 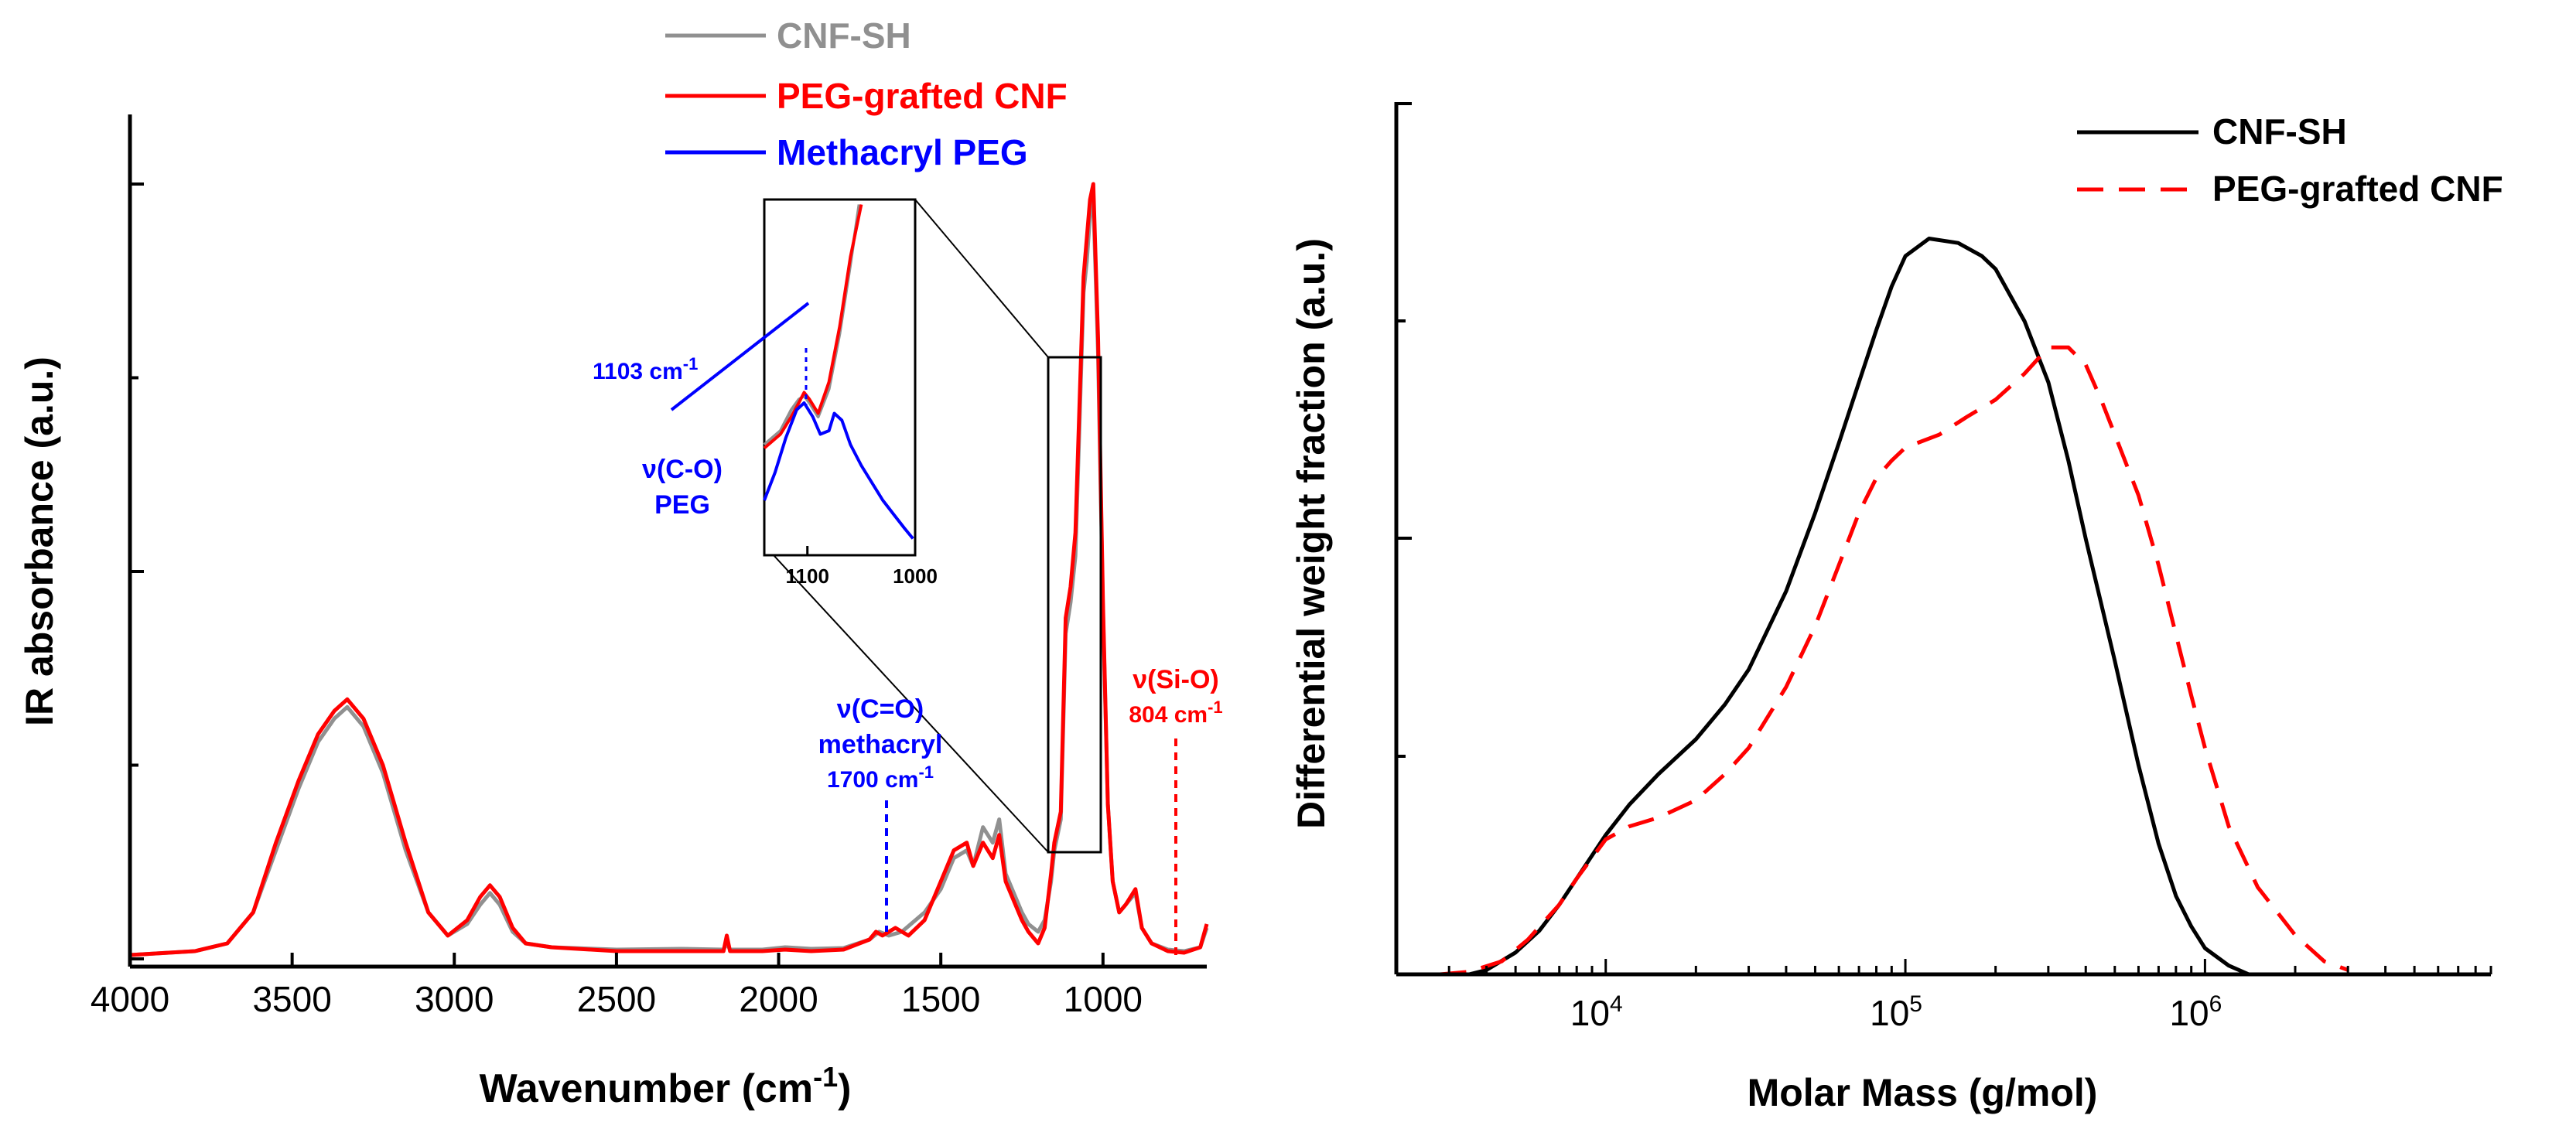 What do you see at coordinates (1923, 1092) in the screenshot?
I see `mm-x-axis-title: Molar Mass (g/mol)` at bounding box center [1923, 1092].